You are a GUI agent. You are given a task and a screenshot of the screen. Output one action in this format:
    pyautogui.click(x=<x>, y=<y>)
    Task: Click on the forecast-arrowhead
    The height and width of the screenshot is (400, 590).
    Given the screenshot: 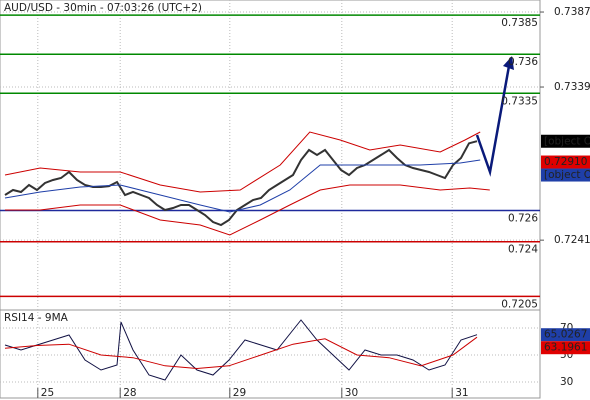 What is the action you would take?
    pyautogui.click(x=508, y=63)
    